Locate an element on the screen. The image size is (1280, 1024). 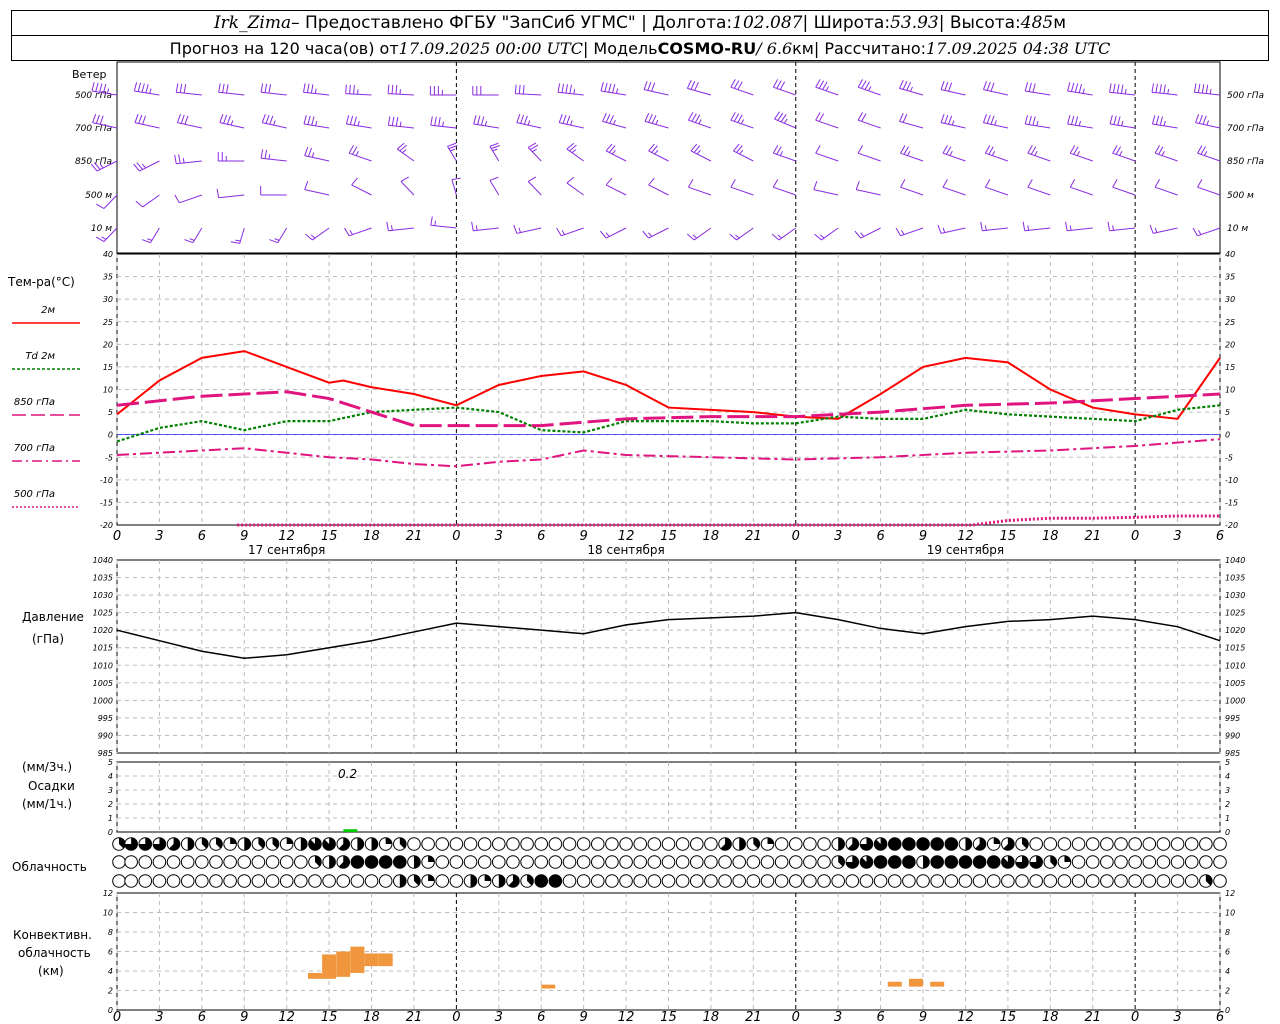
wind-level-label: 700 гПа is located at coordinates (93, 129).